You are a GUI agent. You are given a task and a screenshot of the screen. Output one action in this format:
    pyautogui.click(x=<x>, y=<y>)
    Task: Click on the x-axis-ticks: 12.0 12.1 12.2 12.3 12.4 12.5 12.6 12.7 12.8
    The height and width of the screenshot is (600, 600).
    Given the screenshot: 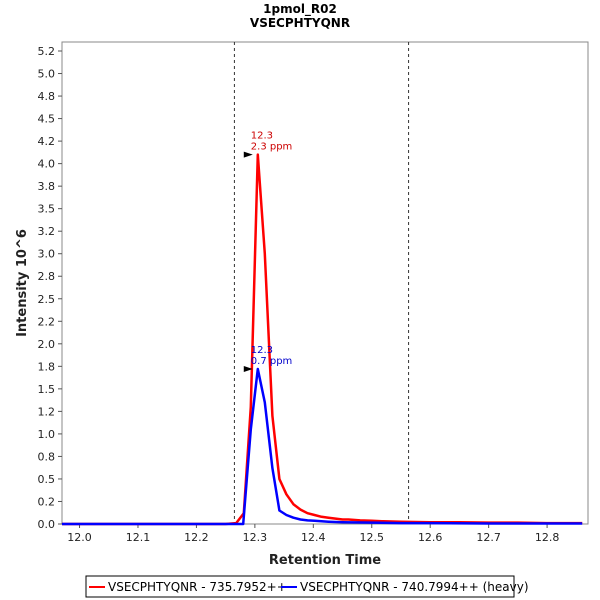 What is the action you would take?
    pyautogui.click(x=313, y=534)
    